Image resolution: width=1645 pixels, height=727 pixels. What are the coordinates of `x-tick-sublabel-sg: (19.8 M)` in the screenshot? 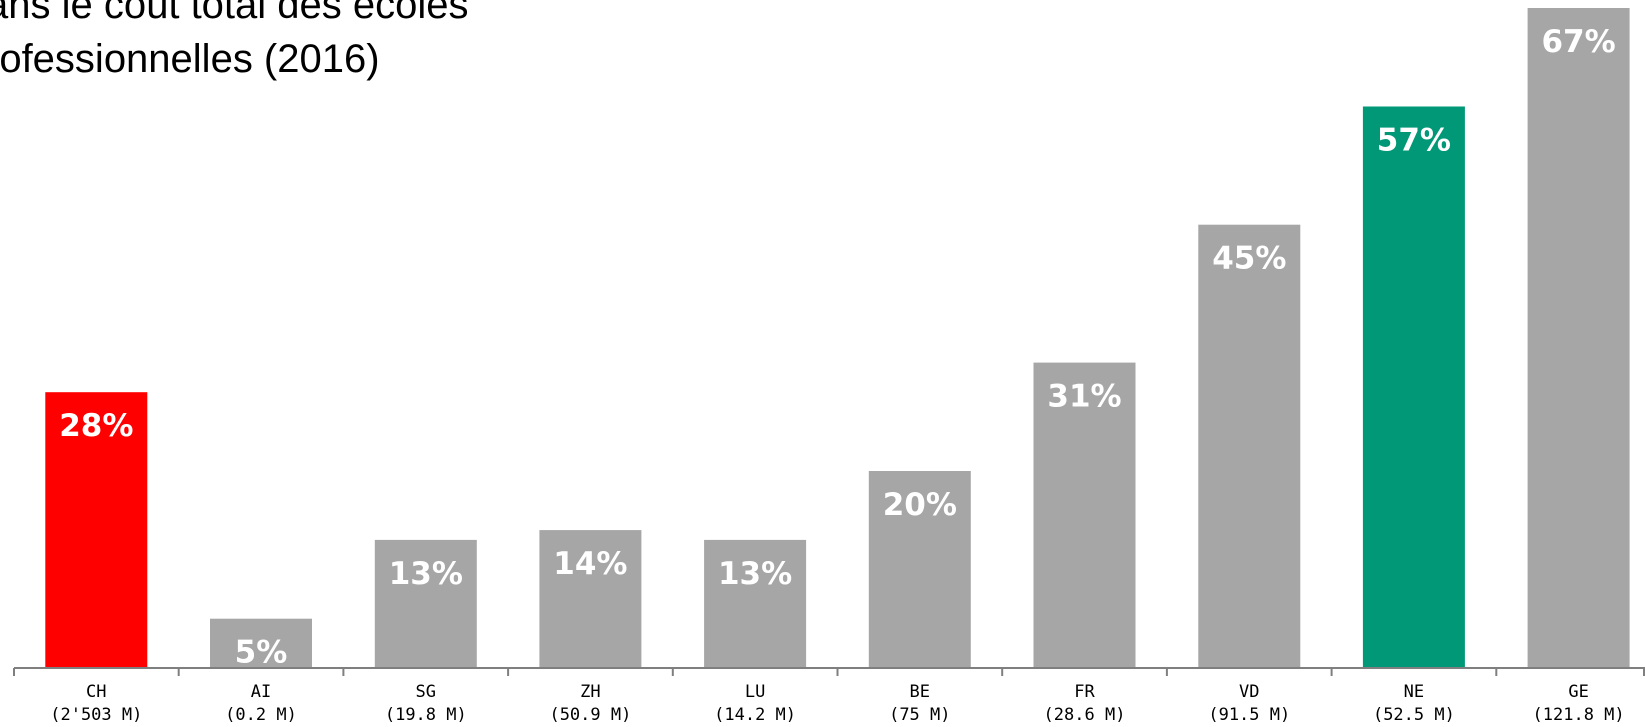 It's located at (426, 715).